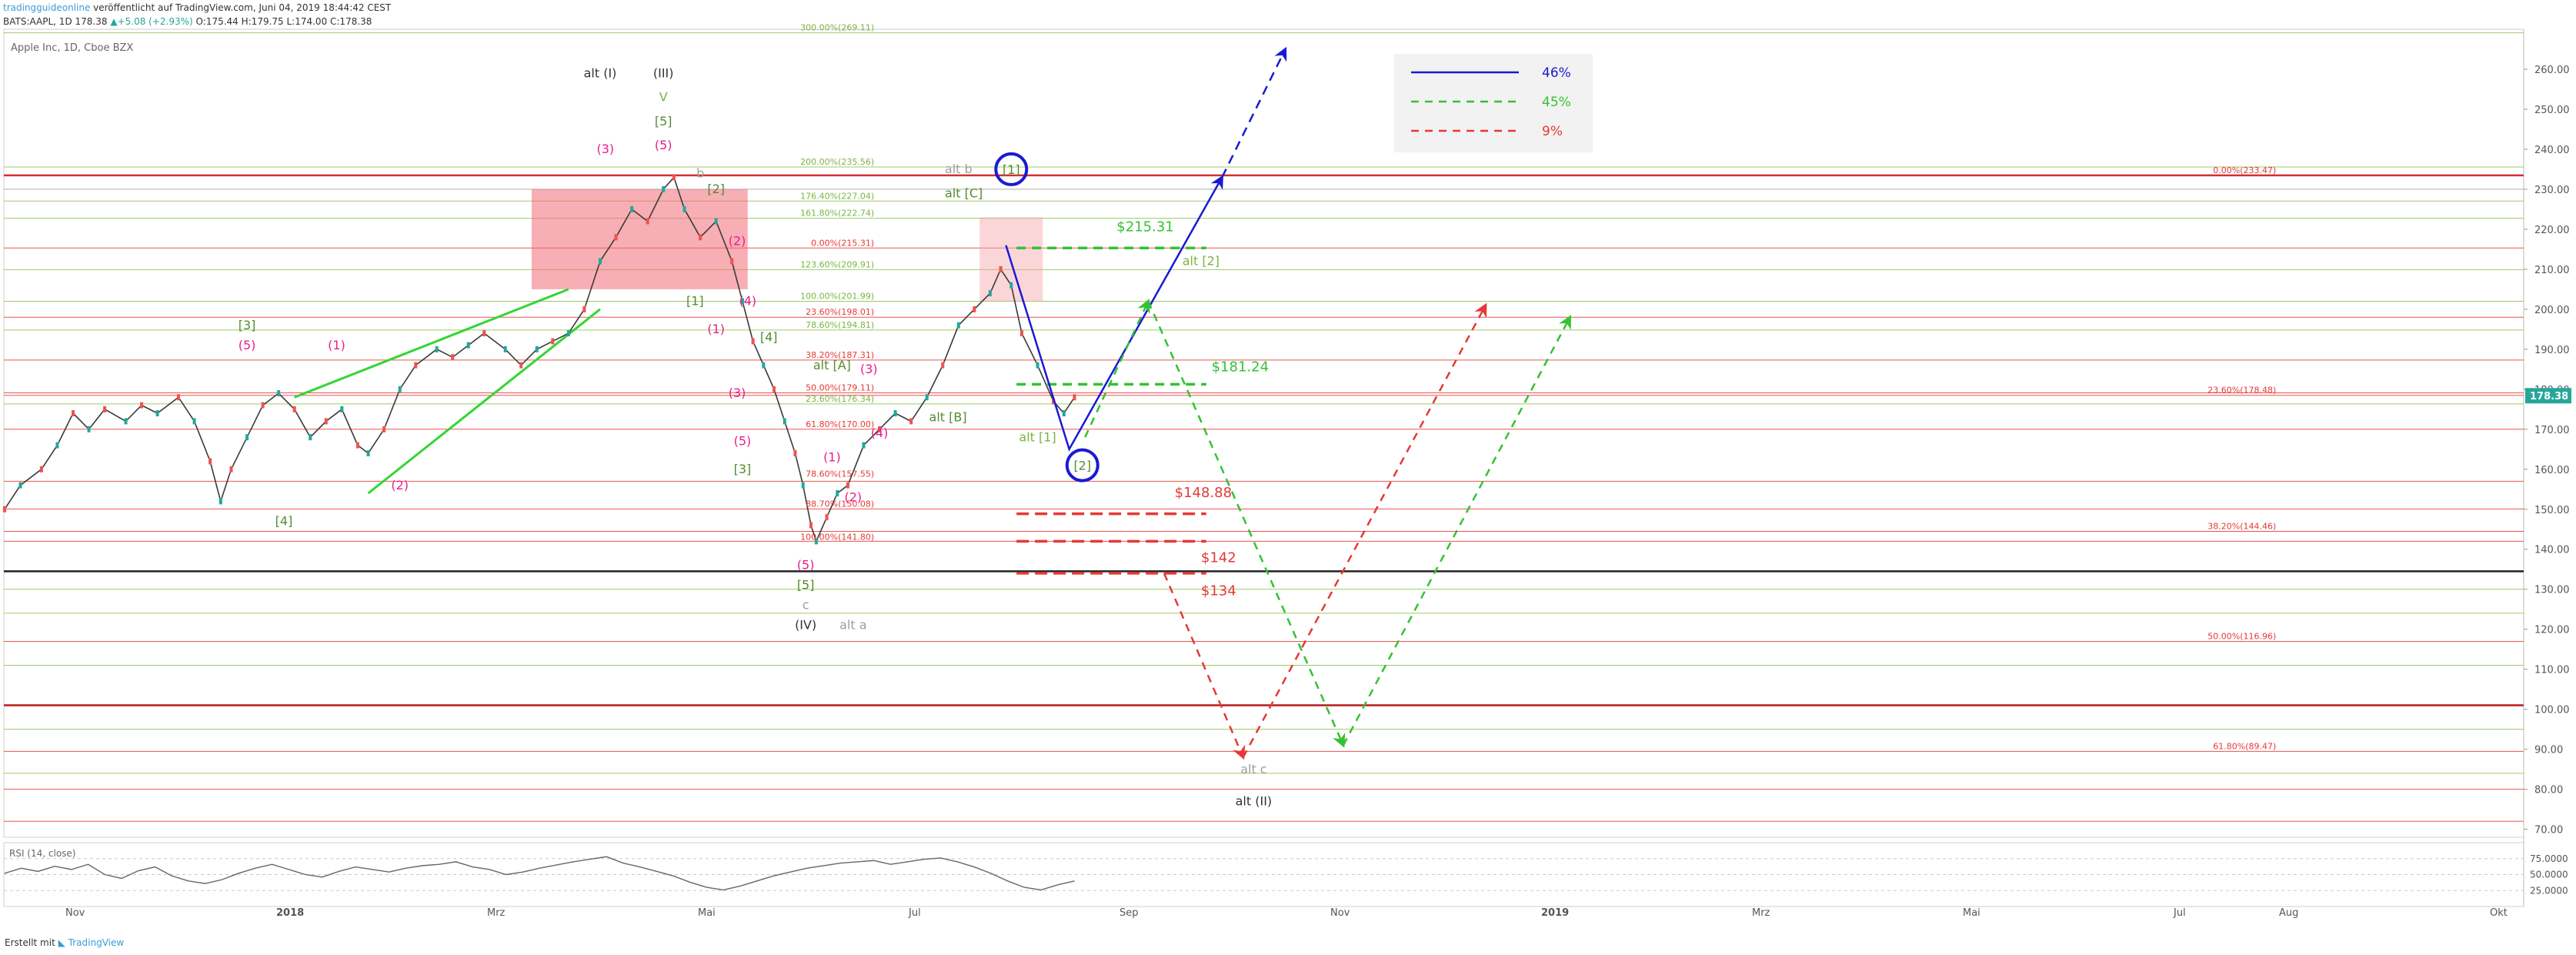 This screenshot has height=955, width=2576. I want to click on fib-level-label: 23.60%(176.34), so click(840, 399).